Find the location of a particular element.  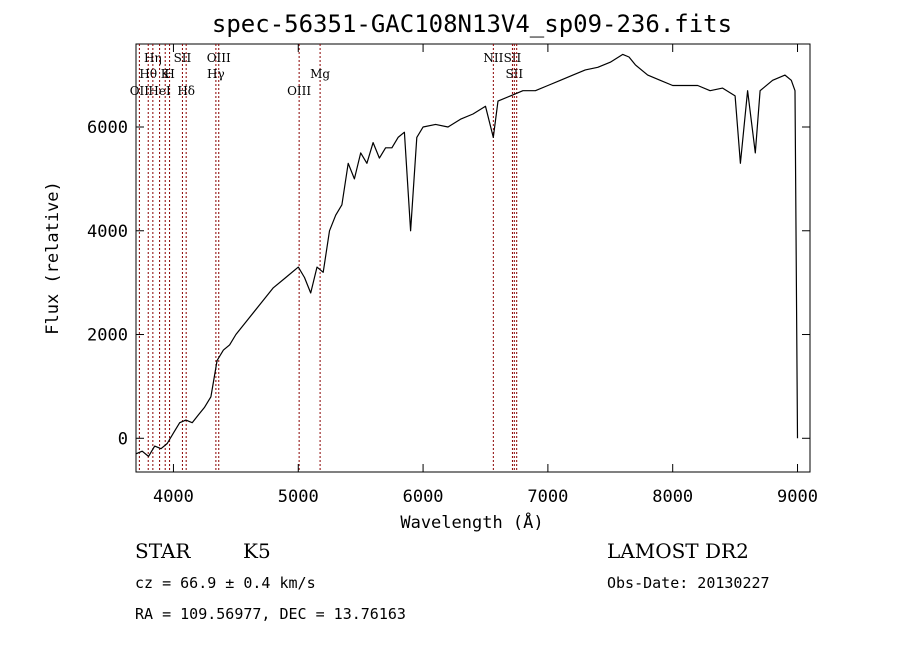

y-tick-label: 4000 is located at coordinates (107, 232).